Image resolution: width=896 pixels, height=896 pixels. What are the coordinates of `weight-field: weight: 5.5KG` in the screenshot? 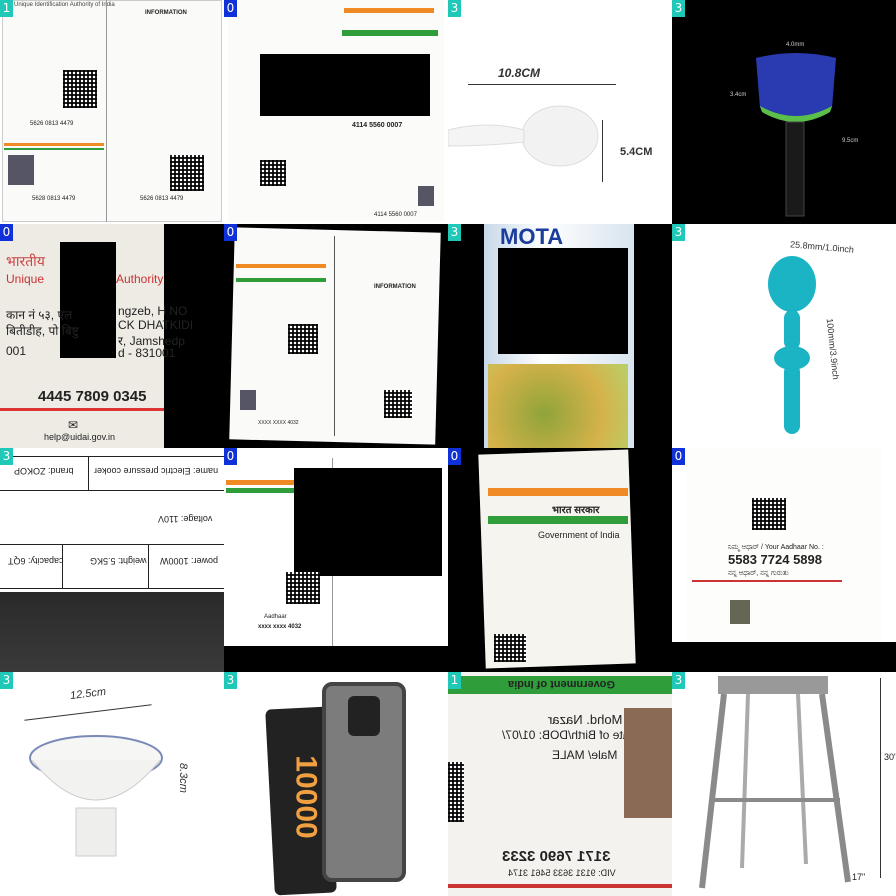 It's located at (118, 561).